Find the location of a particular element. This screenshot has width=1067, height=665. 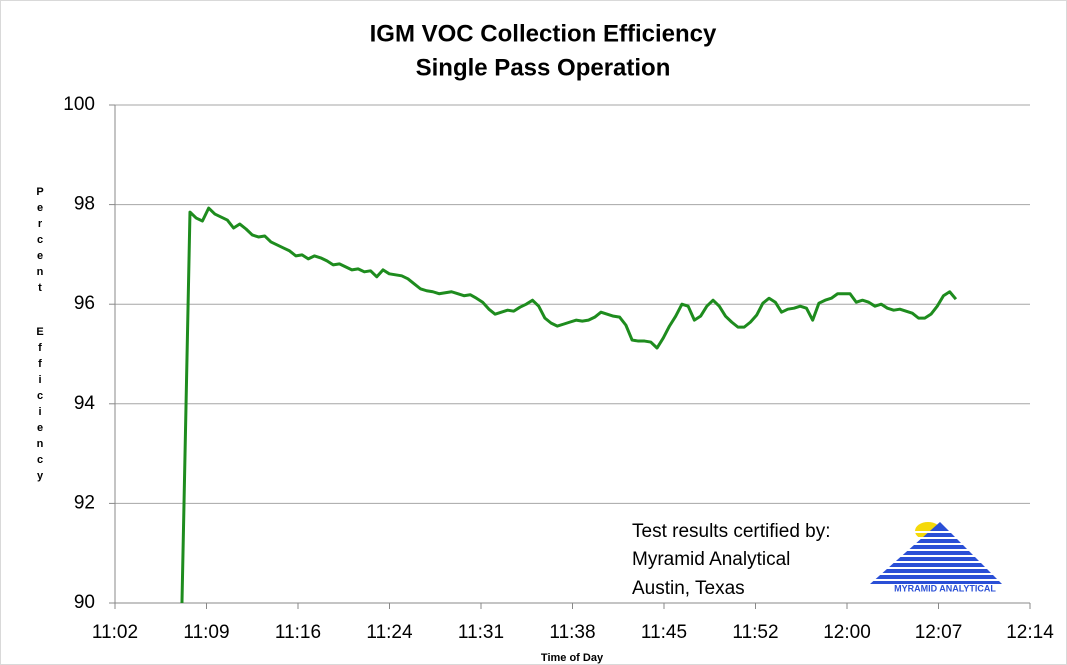

logo: MYRAMID ANALYTICAL is located at coordinates (935, 557).